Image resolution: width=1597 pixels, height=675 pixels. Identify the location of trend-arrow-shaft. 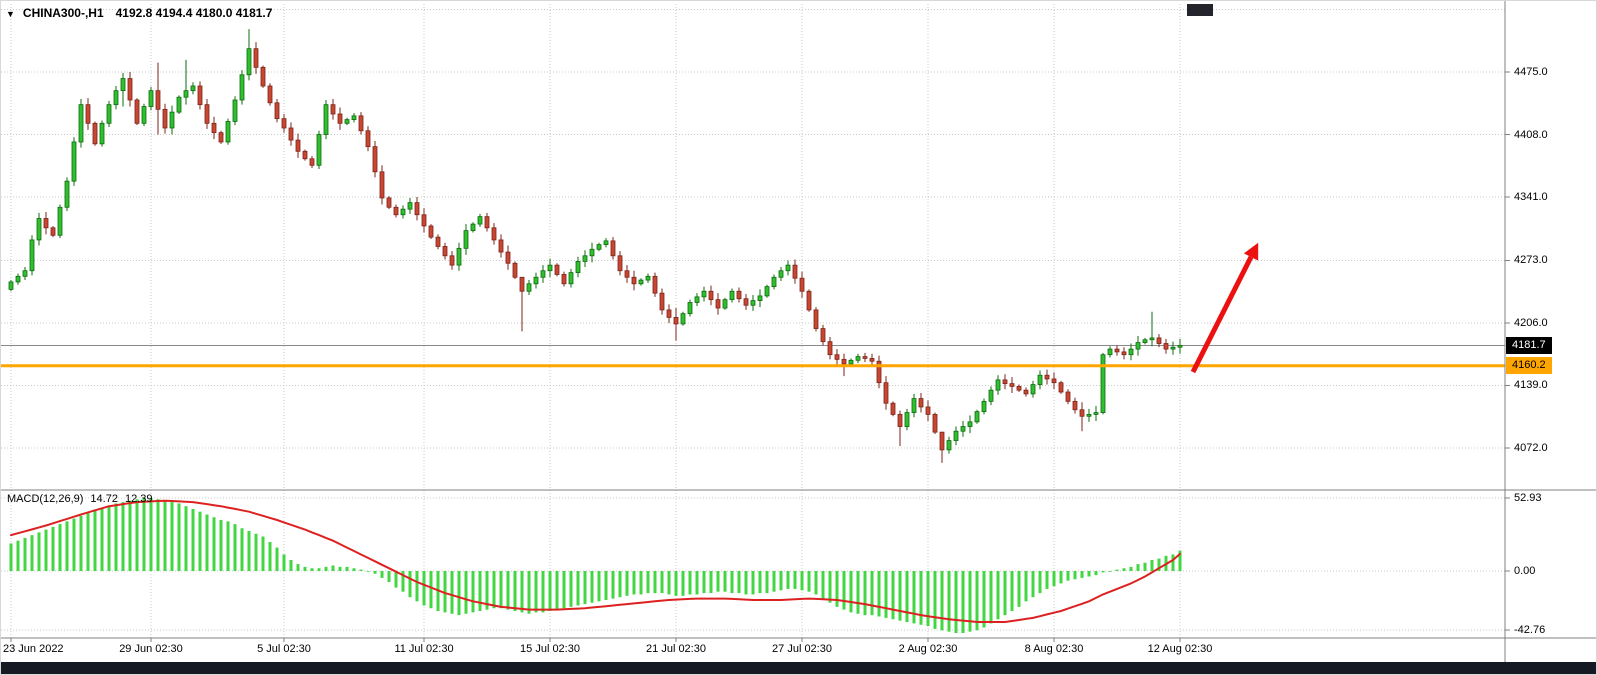
(1222, 314).